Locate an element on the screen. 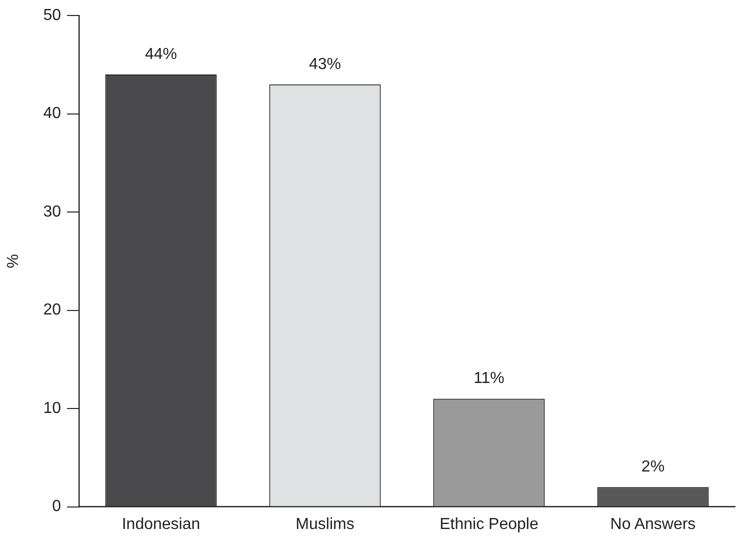  x-tick-label: No Answers is located at coordinates (653, 524).